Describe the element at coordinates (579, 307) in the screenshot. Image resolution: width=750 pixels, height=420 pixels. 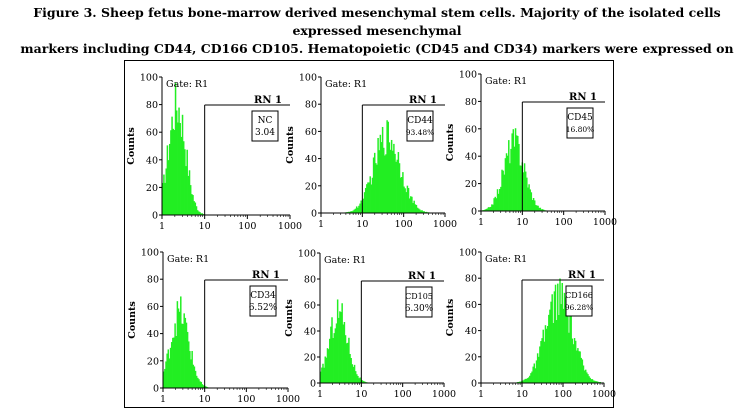
I see `marker-percent: 96.28%` at that location.